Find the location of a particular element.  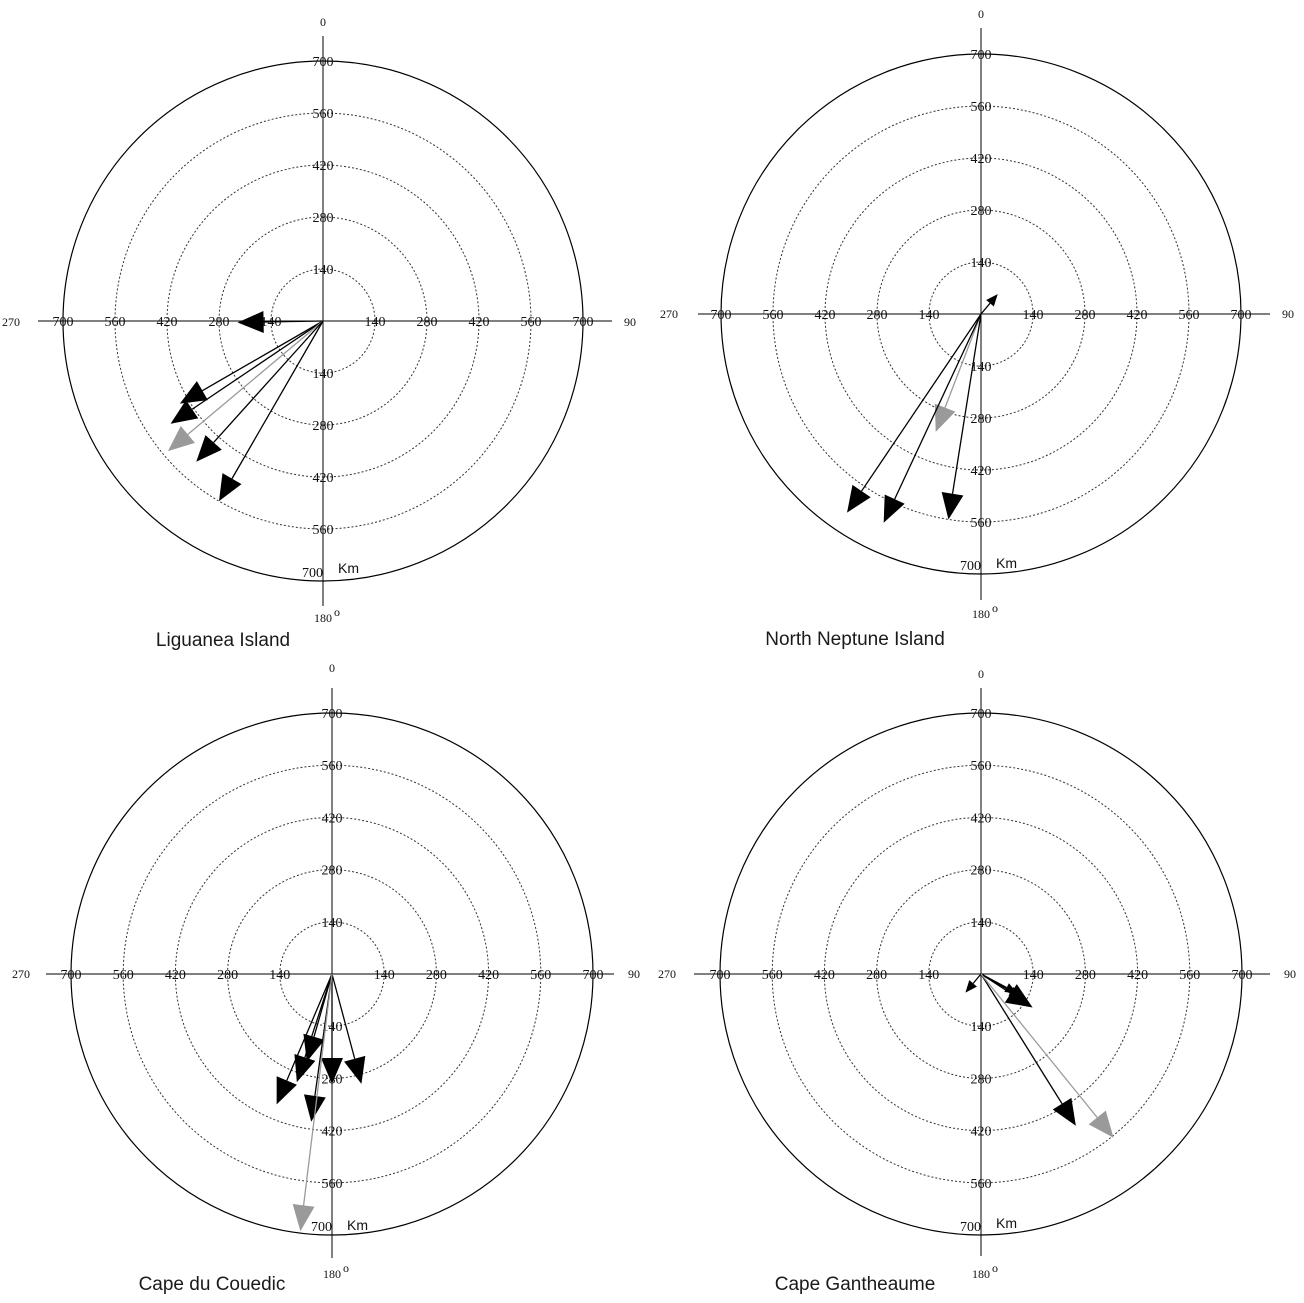

tick-label-west: 140 is located at coordinates (928, 975).